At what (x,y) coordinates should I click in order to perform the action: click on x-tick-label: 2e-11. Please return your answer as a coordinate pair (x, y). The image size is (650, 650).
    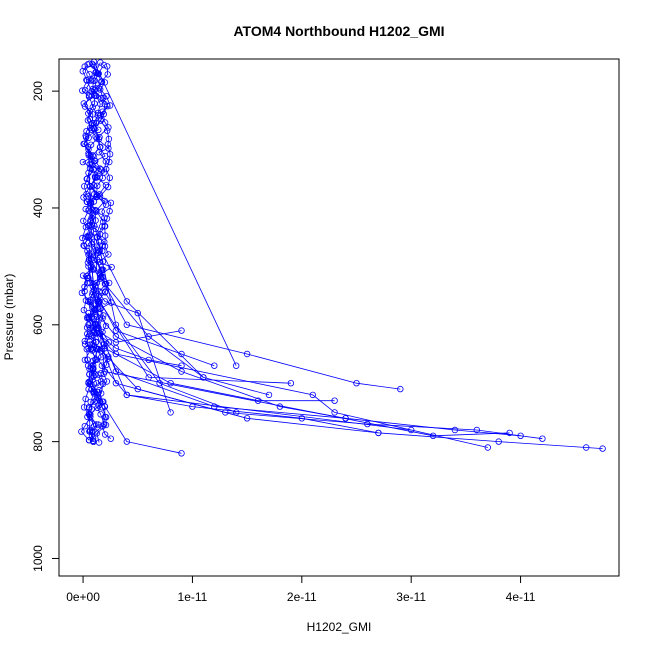
    Looking at the image, I should click on (302, 597).